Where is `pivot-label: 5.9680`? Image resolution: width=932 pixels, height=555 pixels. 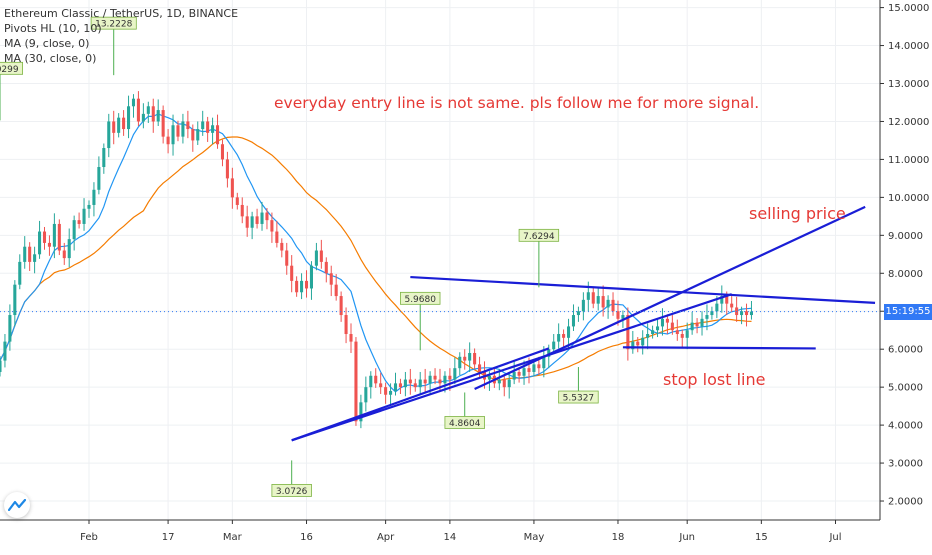 pivot-label: 5.9680 is located at coordinates (420, 300).